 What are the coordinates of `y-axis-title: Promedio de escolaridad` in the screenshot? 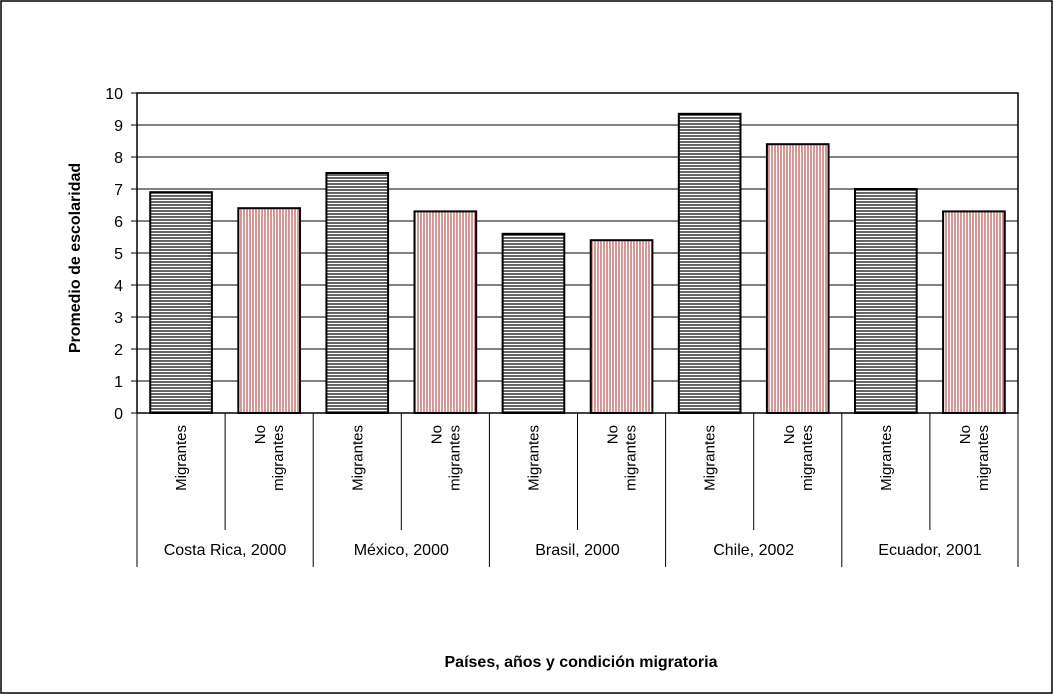 It's located at (75, 258).